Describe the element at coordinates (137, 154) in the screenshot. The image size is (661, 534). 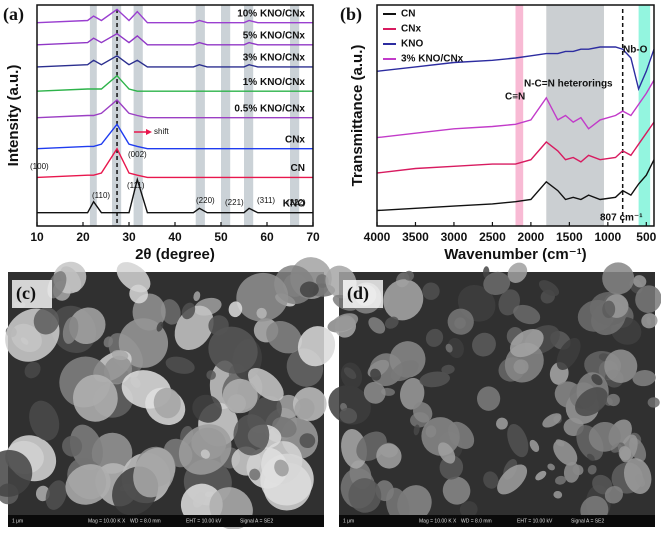
I see `annotation: (002)` at that location.